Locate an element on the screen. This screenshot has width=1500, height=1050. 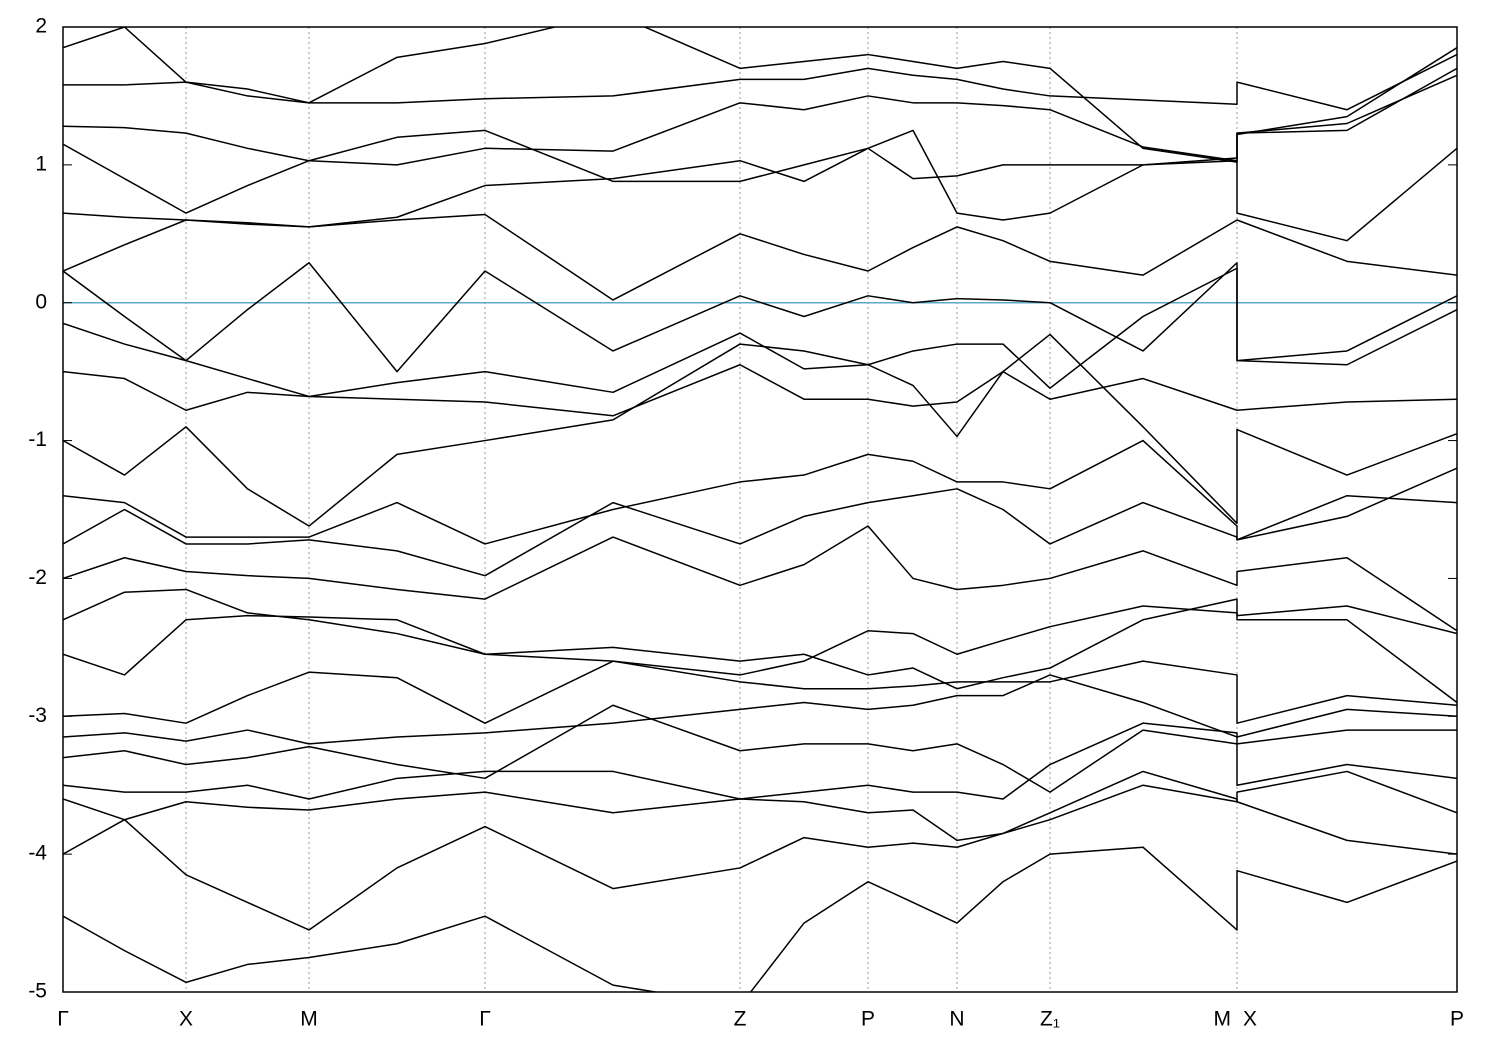
y-tick-label: -2 is located at coordinates (37, 577).